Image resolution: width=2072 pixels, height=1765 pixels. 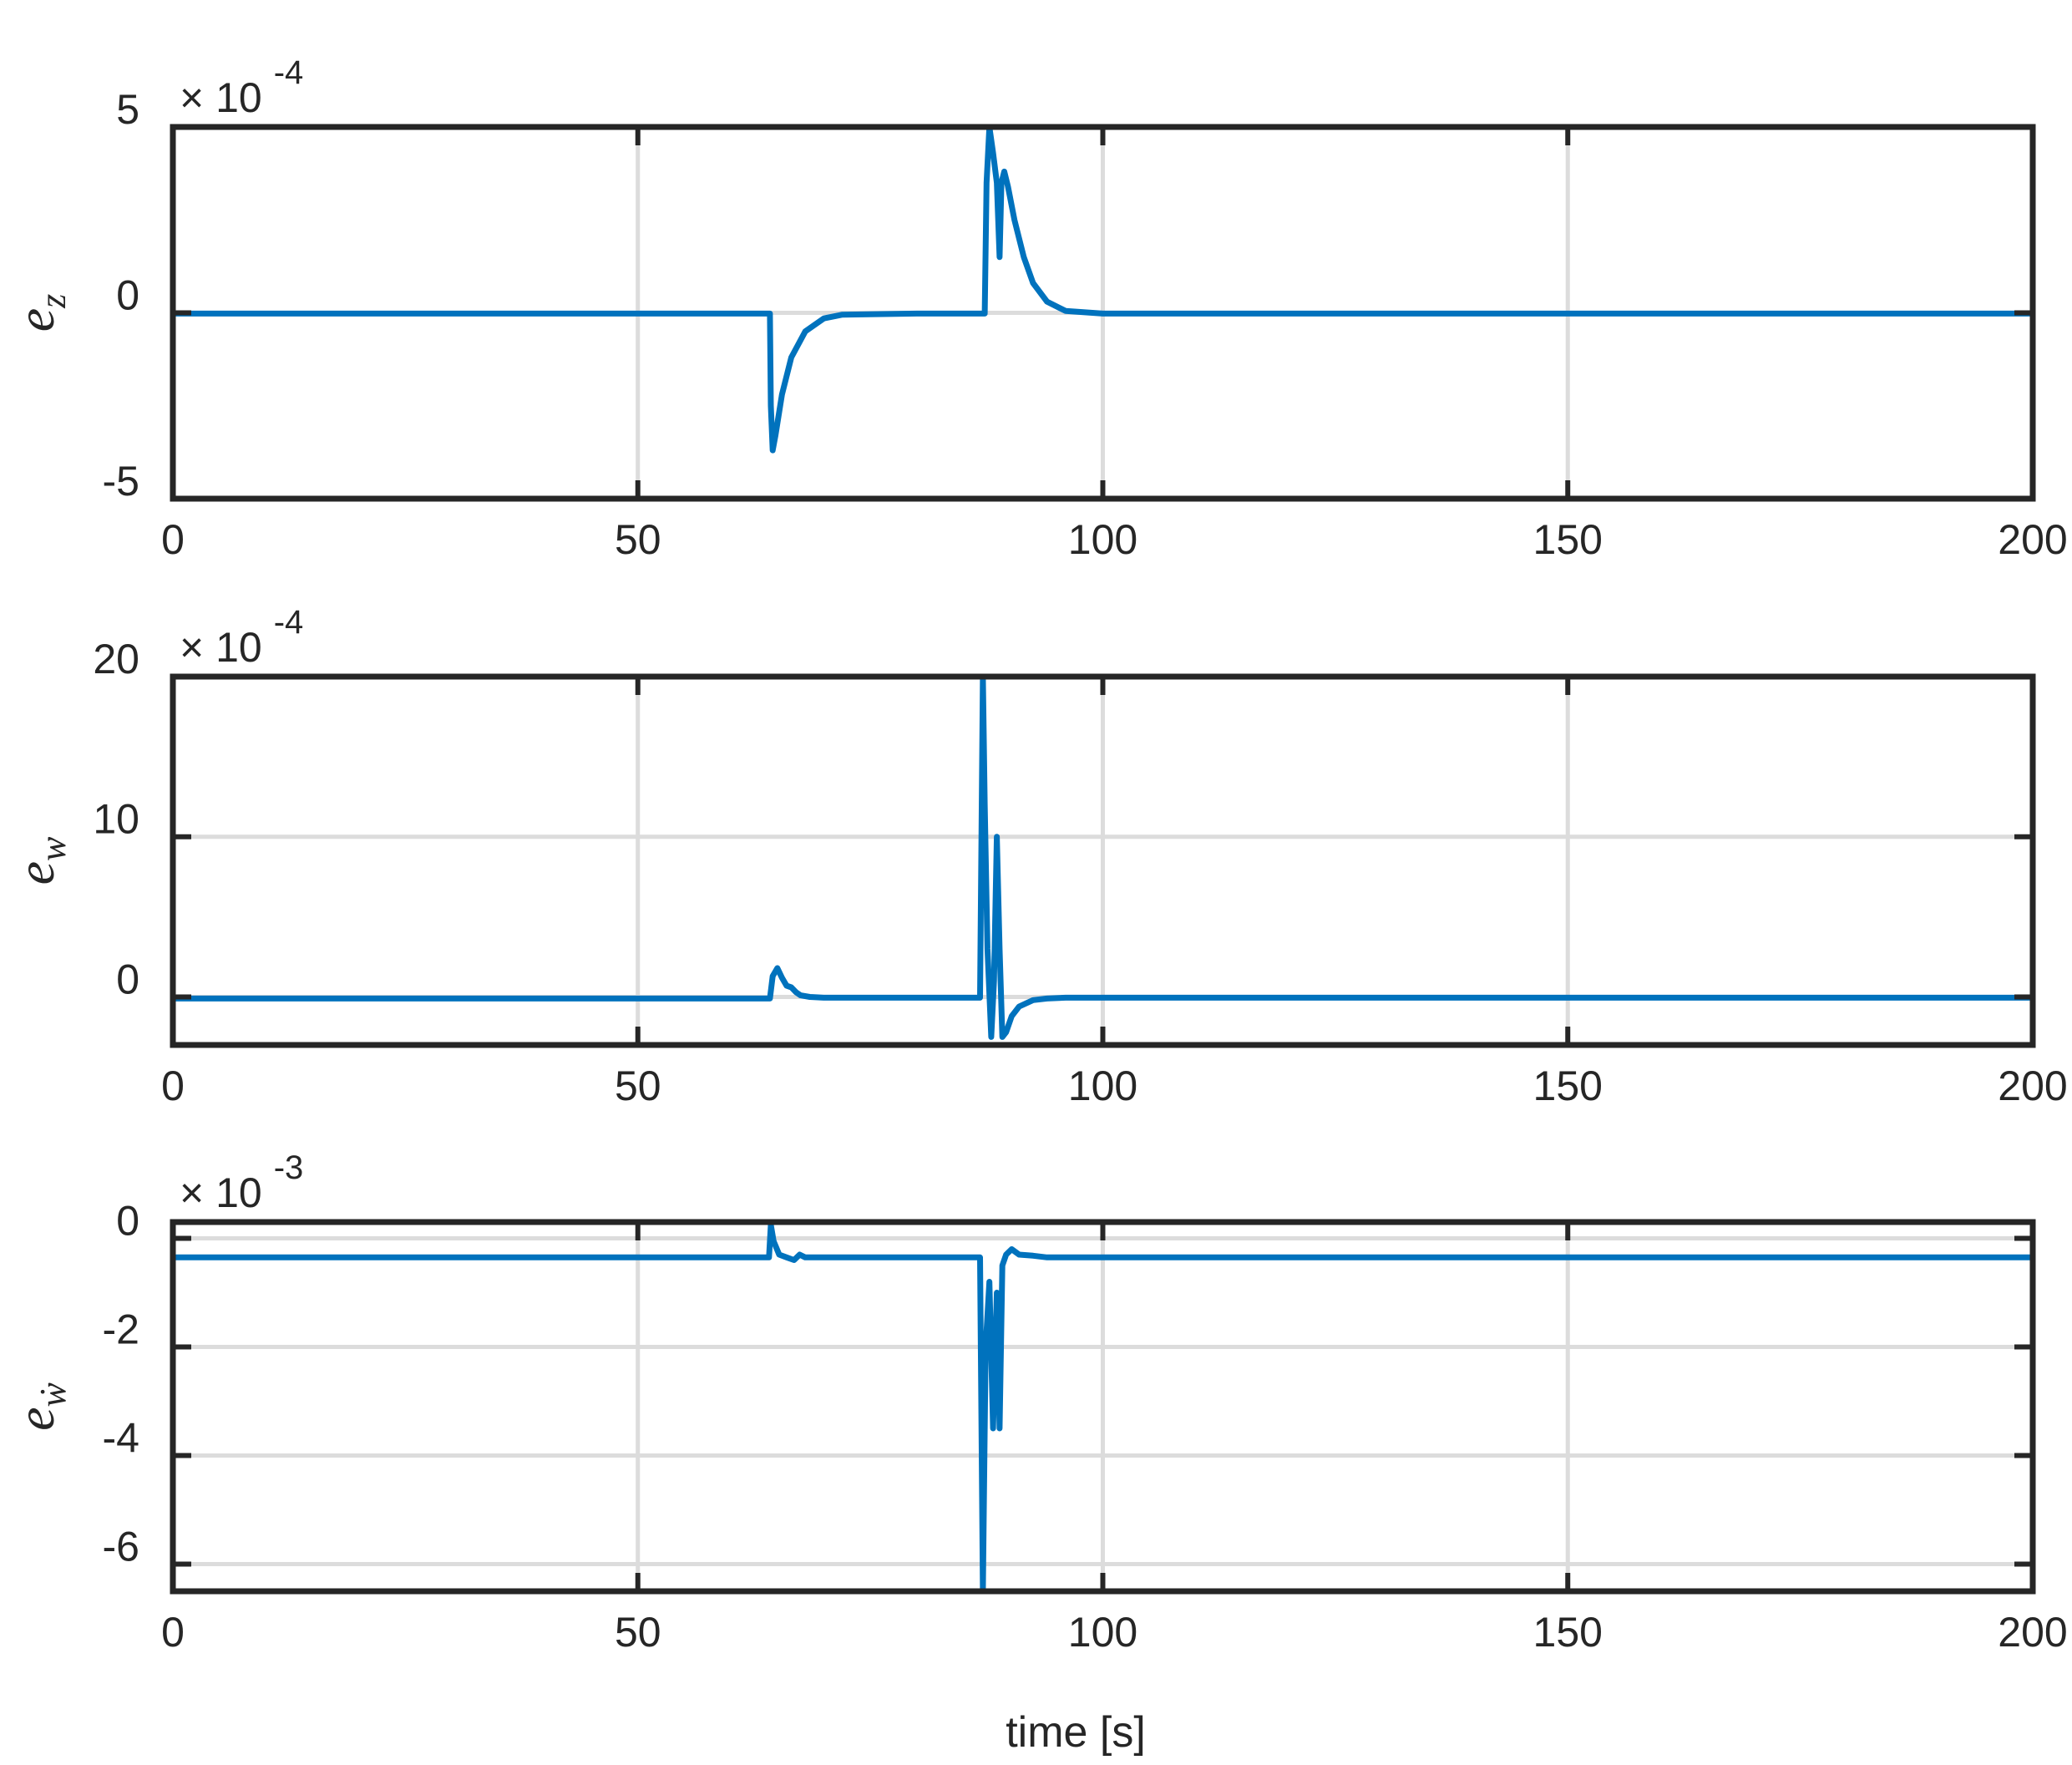 What do you see at coordinates (121, 1547) in the screenshot?
I see `y-tick-label: -6` at bounding box center [121, 1547].